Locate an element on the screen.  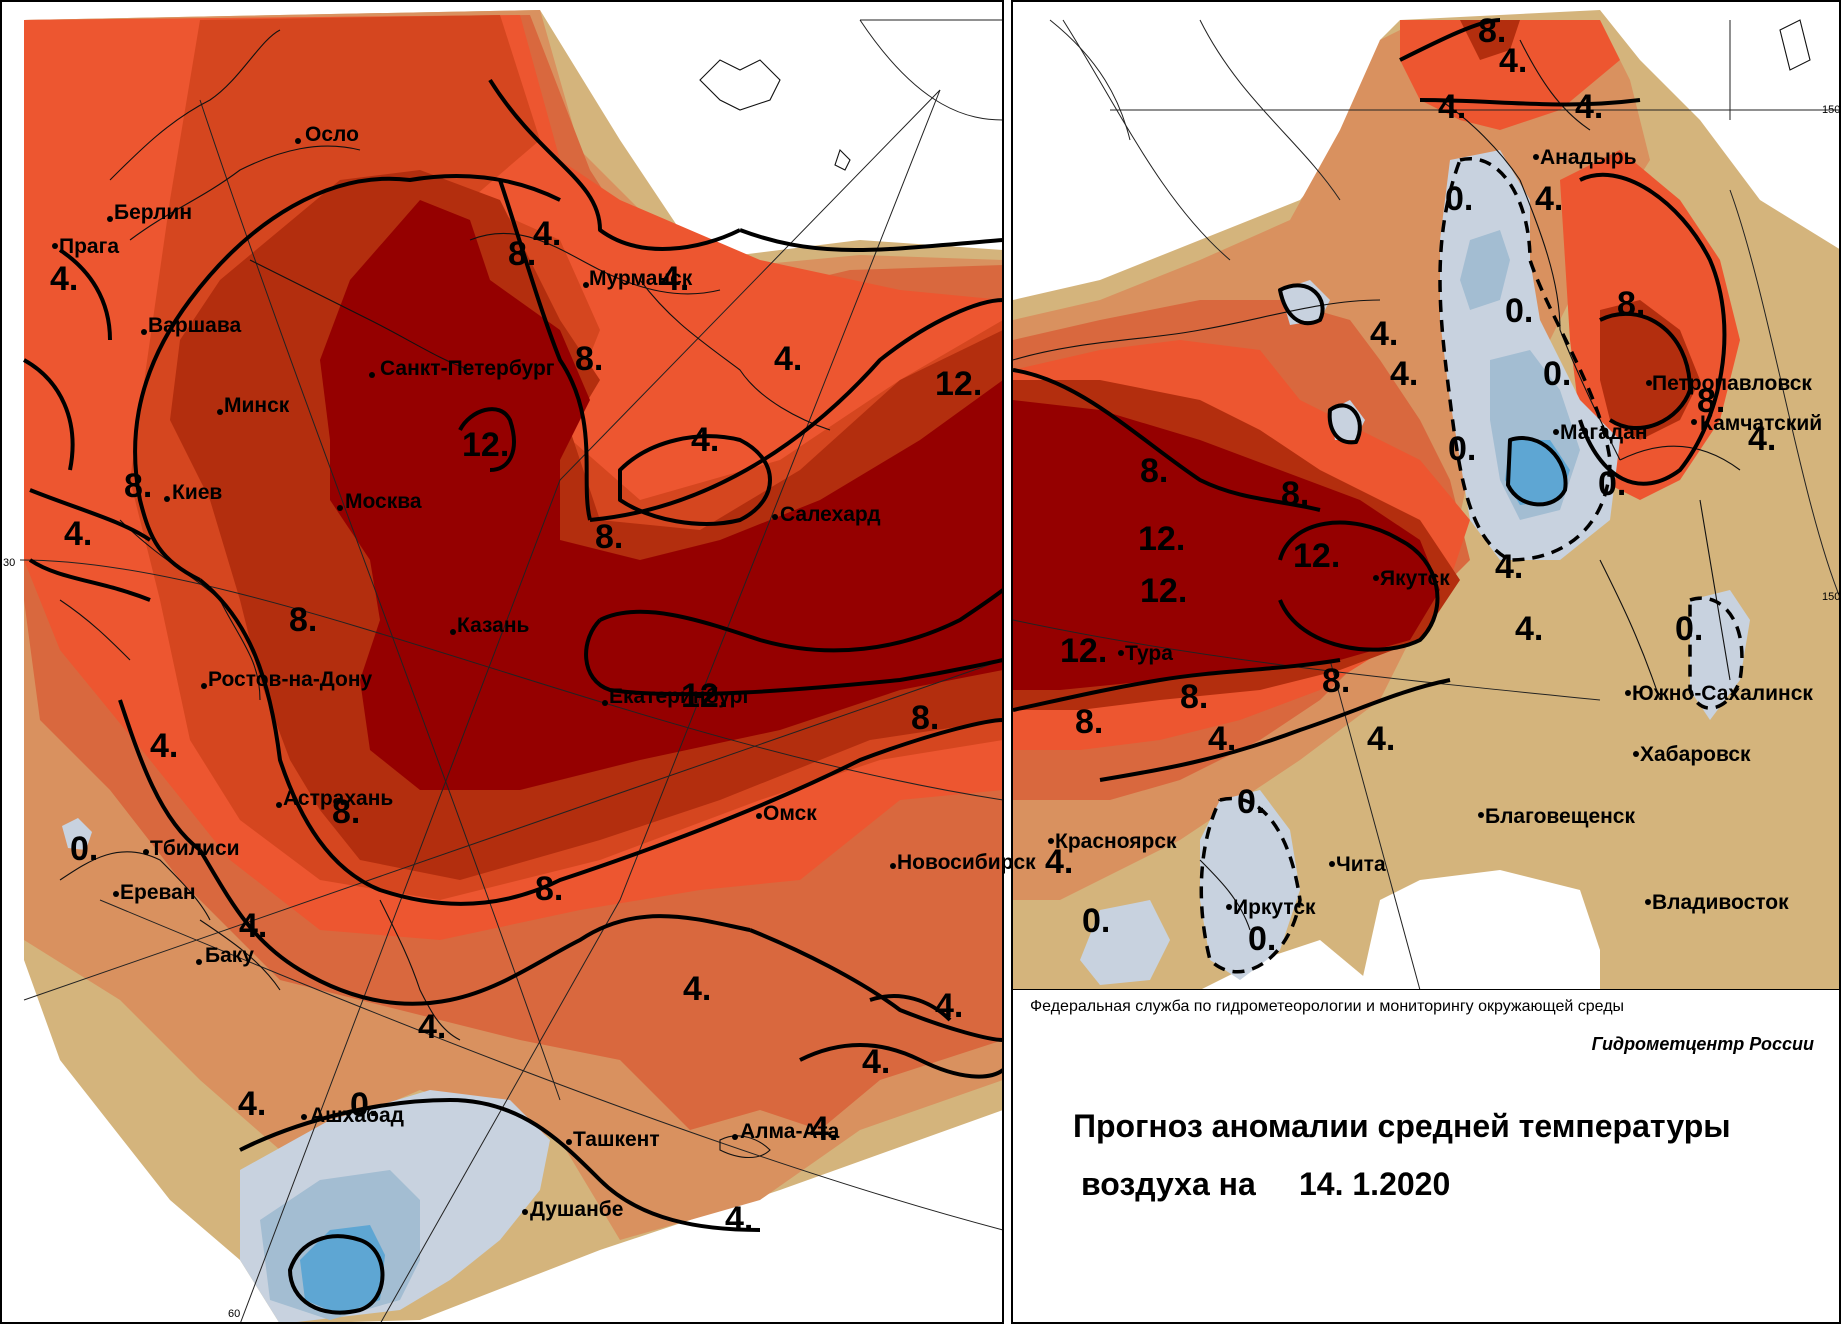
zone-lt--2 is located at coordinates (342, 1270).